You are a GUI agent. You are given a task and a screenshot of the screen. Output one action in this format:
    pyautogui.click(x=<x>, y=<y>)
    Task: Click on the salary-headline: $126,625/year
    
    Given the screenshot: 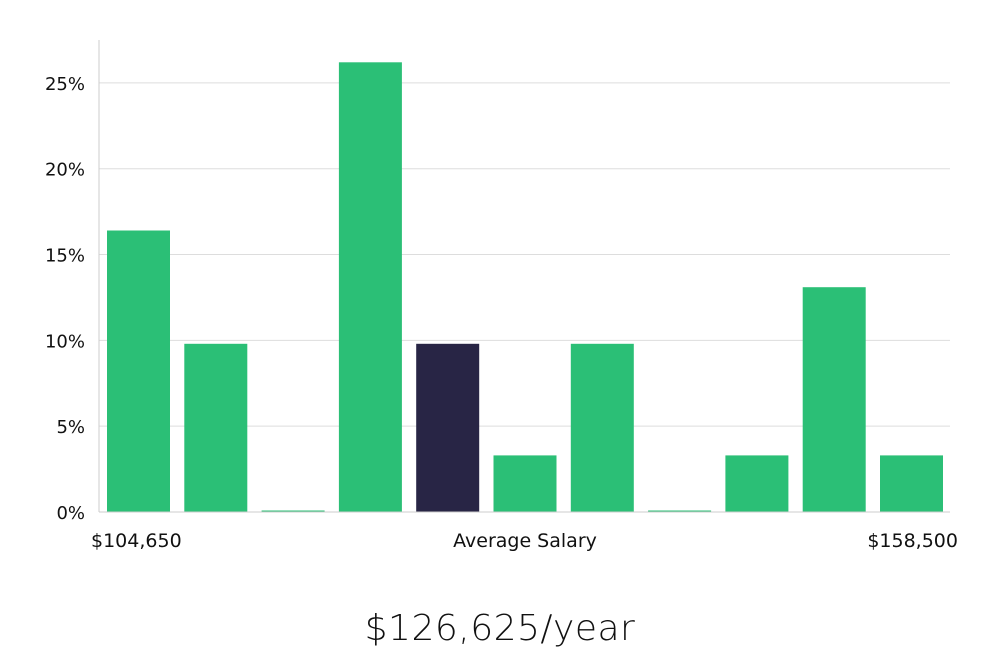 What is the action you would take?
    pyautogui.click(x=500, y=628)
    